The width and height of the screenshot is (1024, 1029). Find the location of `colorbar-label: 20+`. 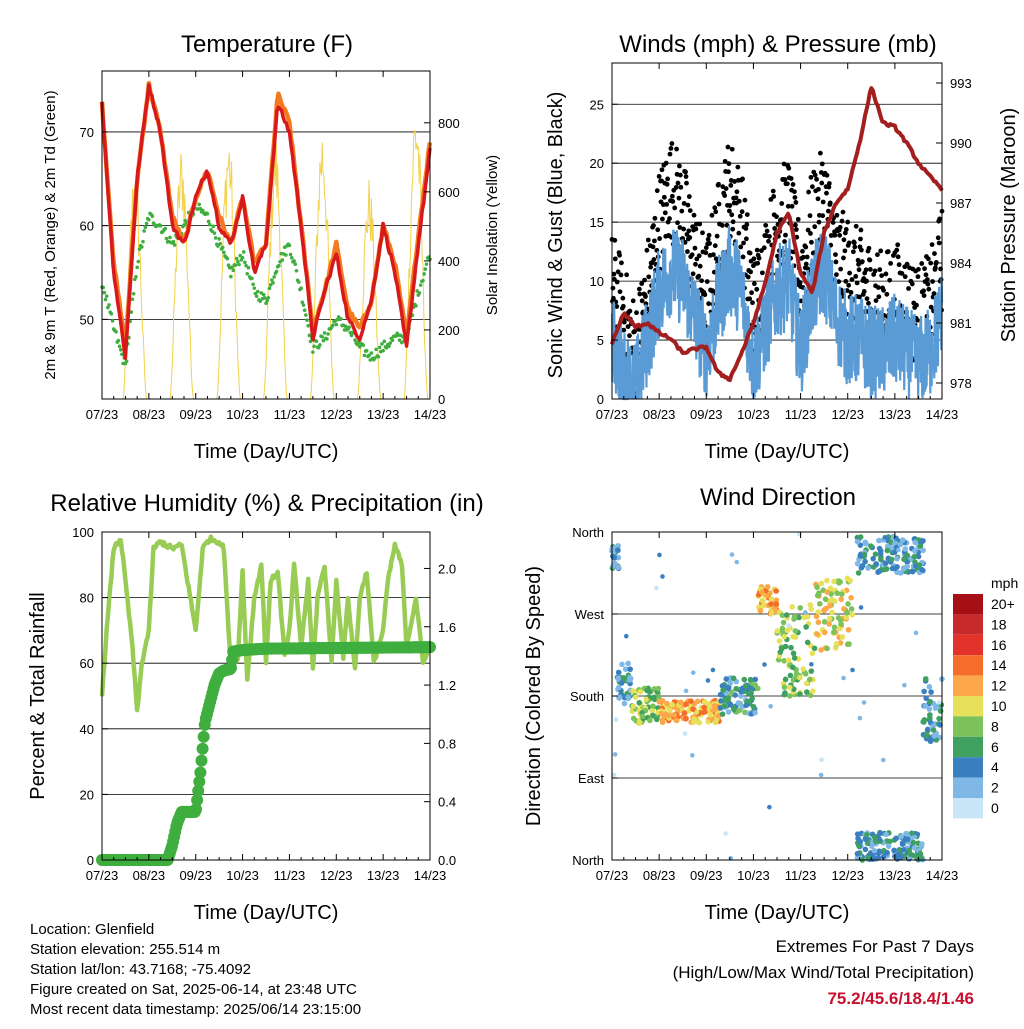

colorbar-label: 20+ is located at coordinates (1003, 604).